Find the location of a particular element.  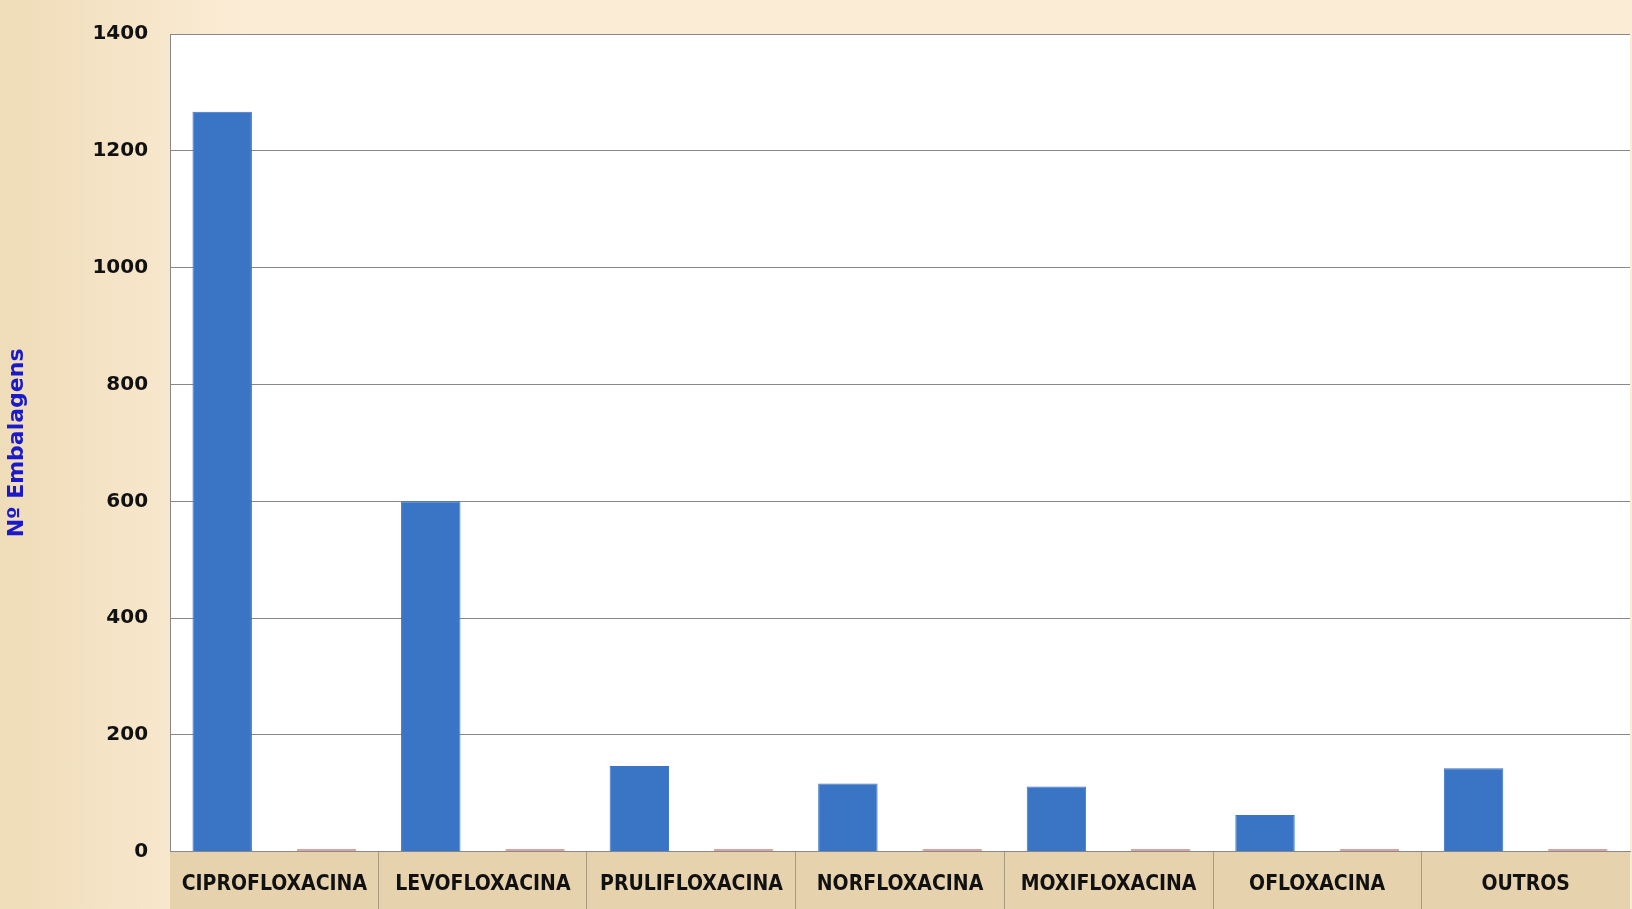

y-tick-label: 600 is located at coordinates (127, 499).